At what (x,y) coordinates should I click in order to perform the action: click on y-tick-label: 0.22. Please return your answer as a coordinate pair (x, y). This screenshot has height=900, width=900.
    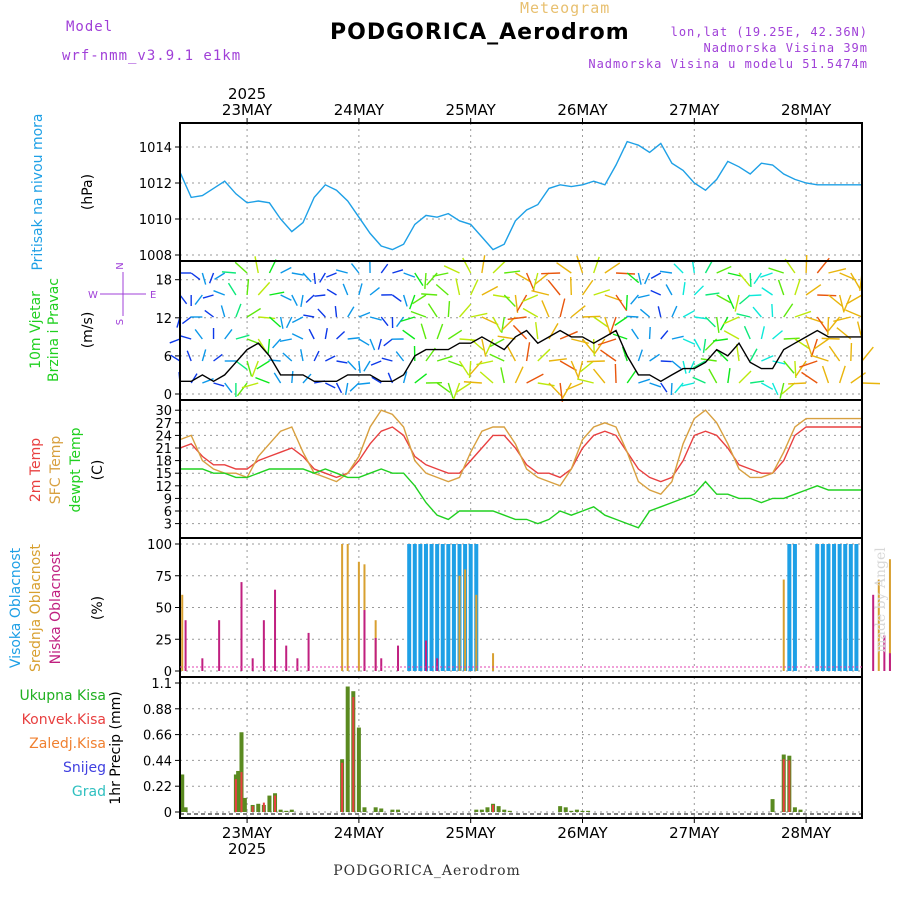
    Looking at the image, I should click on (157, 787).